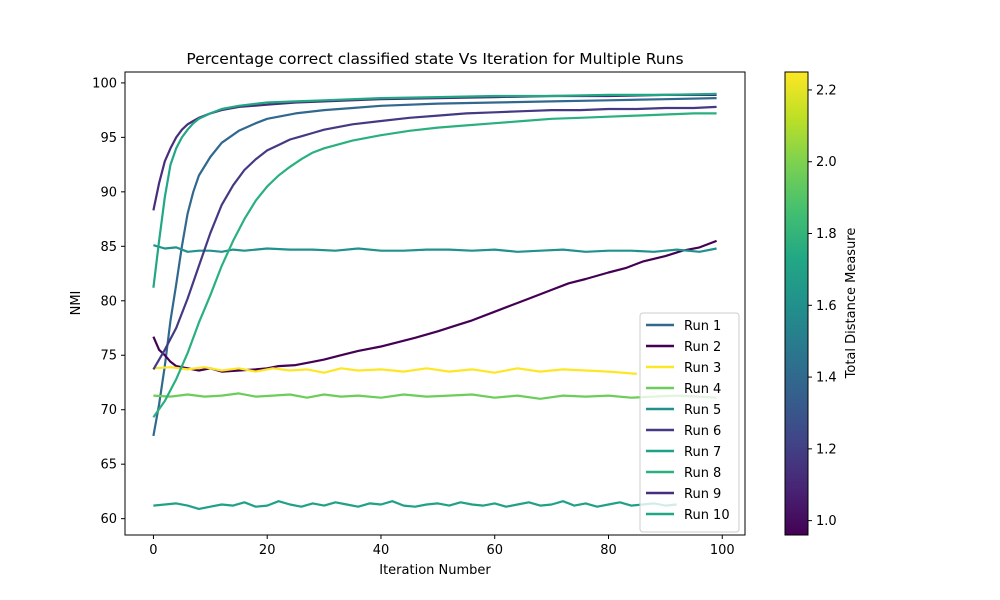 This screenshot has height=600, width=1000. I want to click on colorbar-tick-label: 1.8, so click(826, 234).